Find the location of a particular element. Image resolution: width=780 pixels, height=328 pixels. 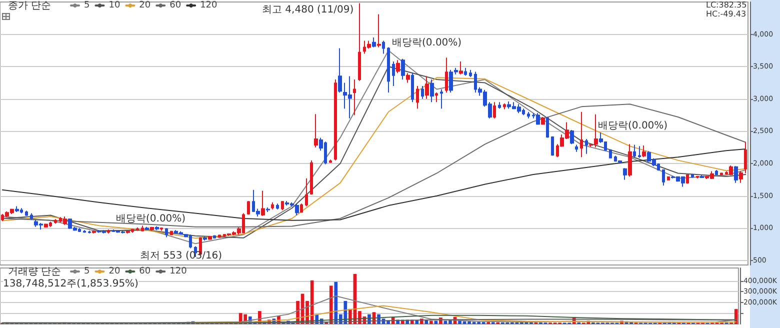

annotation: 최저 553 (03/16) is located at coordinates (181, 256).